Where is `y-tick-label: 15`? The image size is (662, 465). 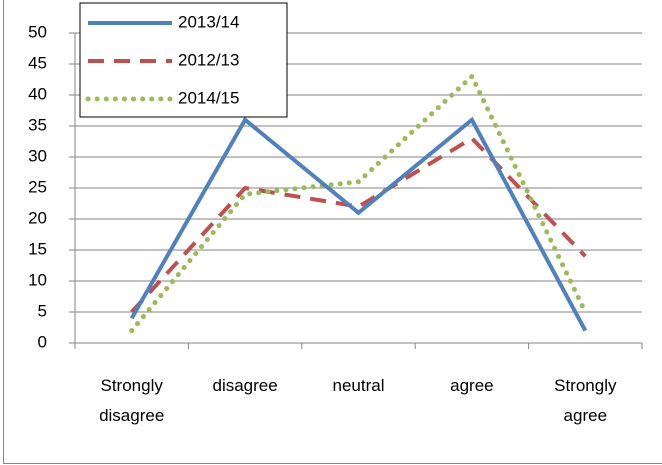
y-tick-label: 15 is located at coordinates (37, 248).